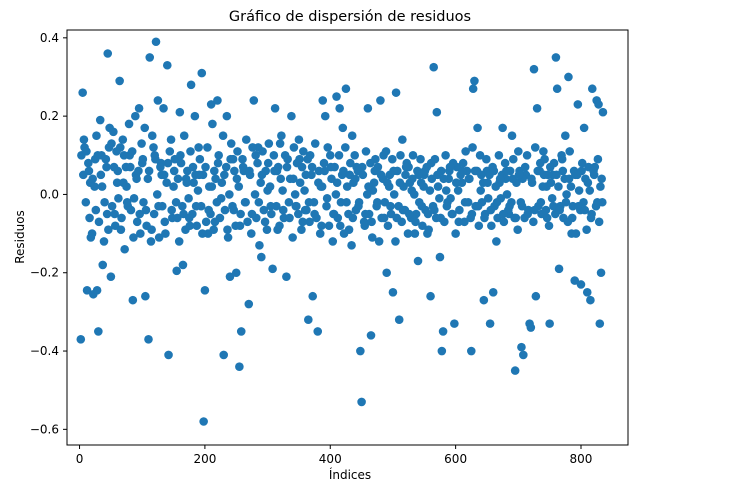  Describe the element at coordinates (20, 237) in the screenshot. I see `y-axis-label: Residuos` at that location.